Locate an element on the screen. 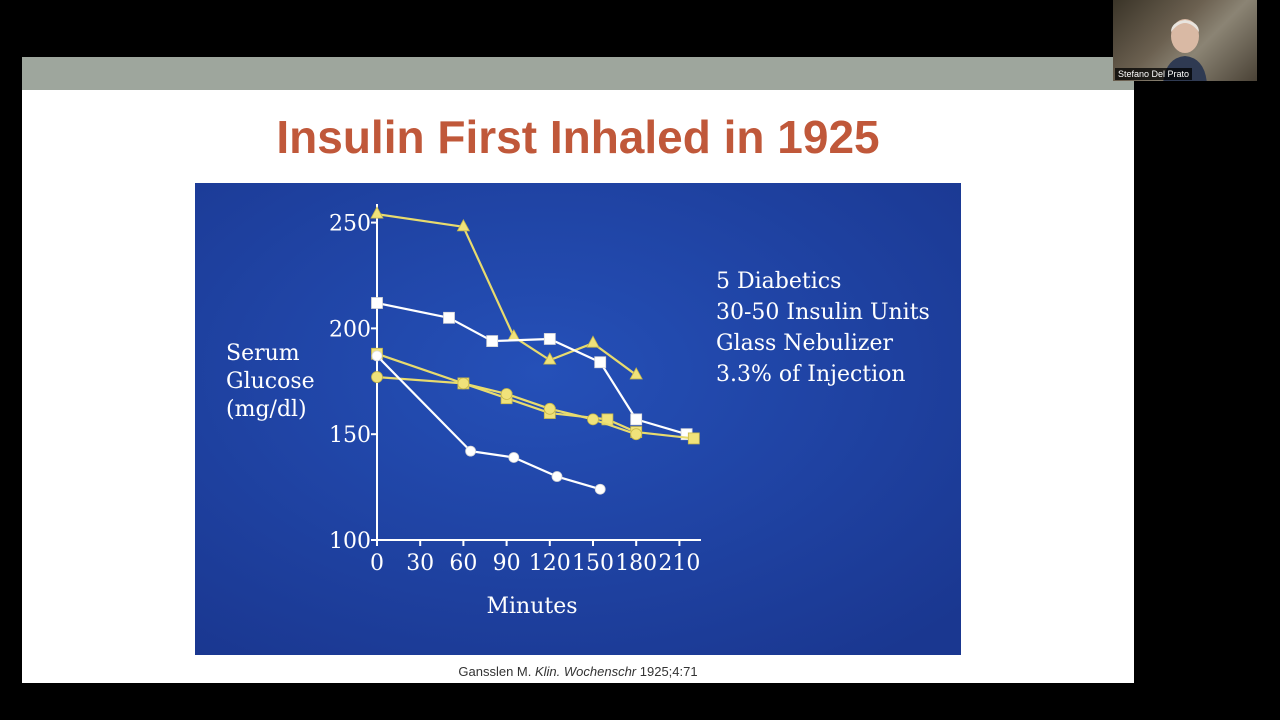 This screenshot has height=720, width=1280. y-tick-label: 150 is located at coordinates (350, 435).